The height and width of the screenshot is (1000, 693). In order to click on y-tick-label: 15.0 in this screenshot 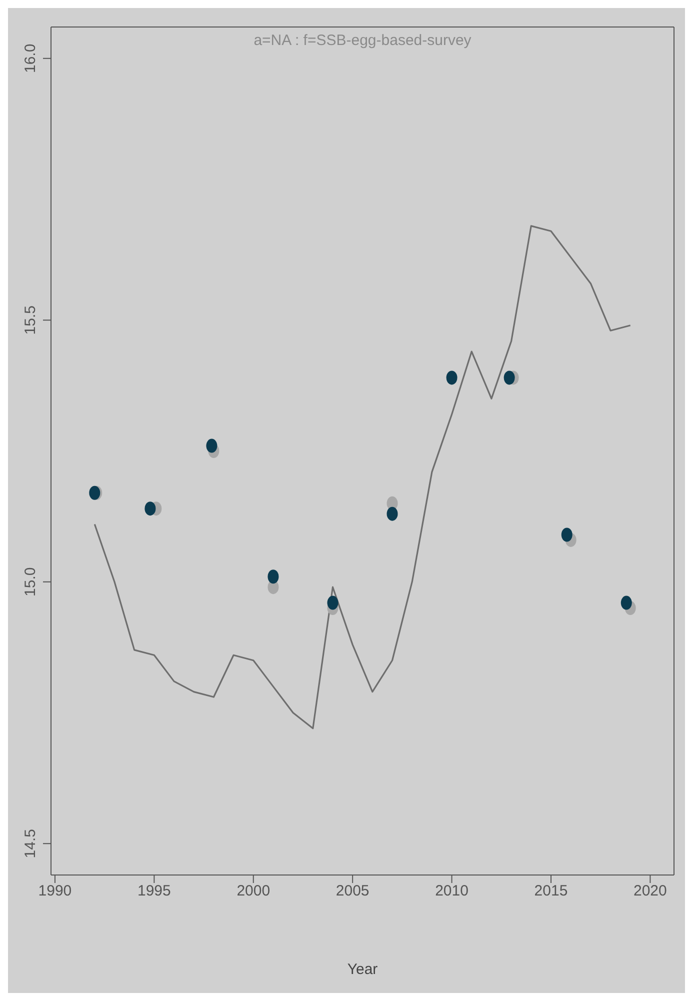, I will do `click(30, 581)`.